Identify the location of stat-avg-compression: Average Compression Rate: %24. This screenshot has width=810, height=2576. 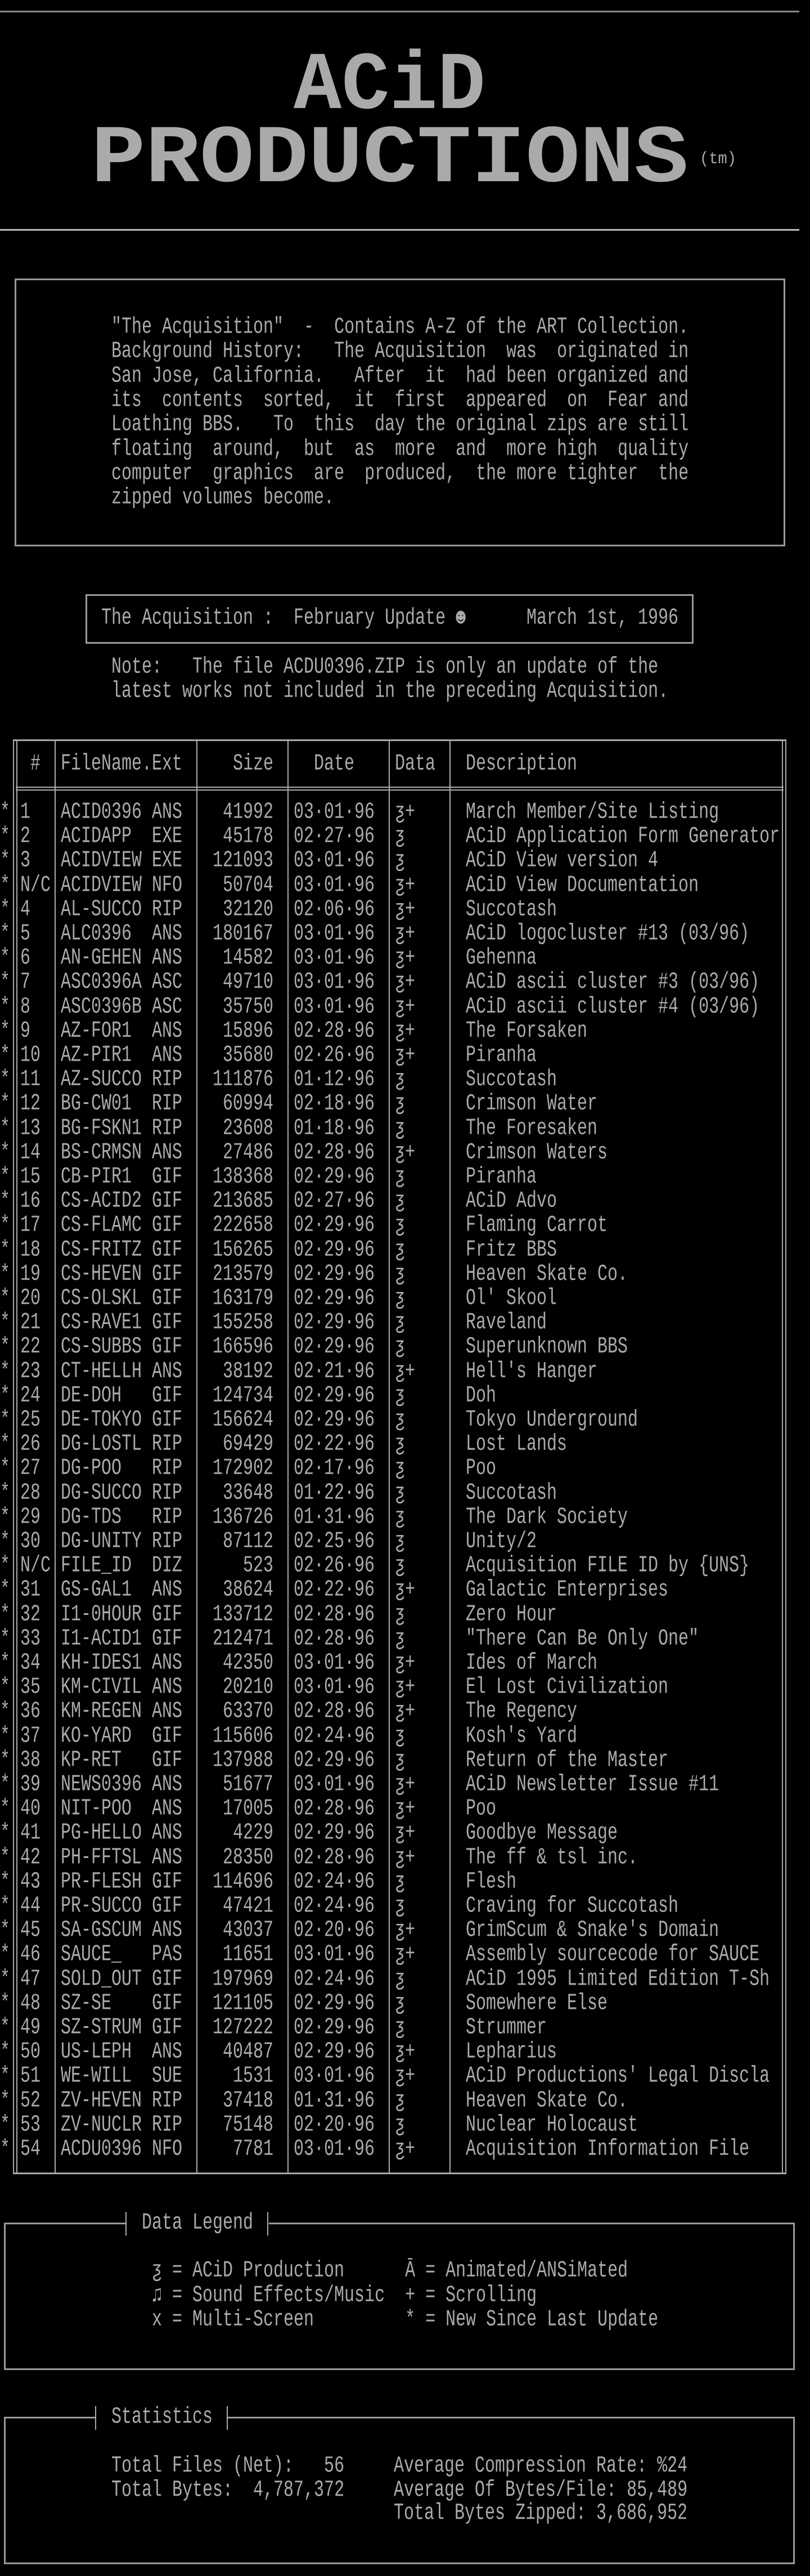
(541, 2466).